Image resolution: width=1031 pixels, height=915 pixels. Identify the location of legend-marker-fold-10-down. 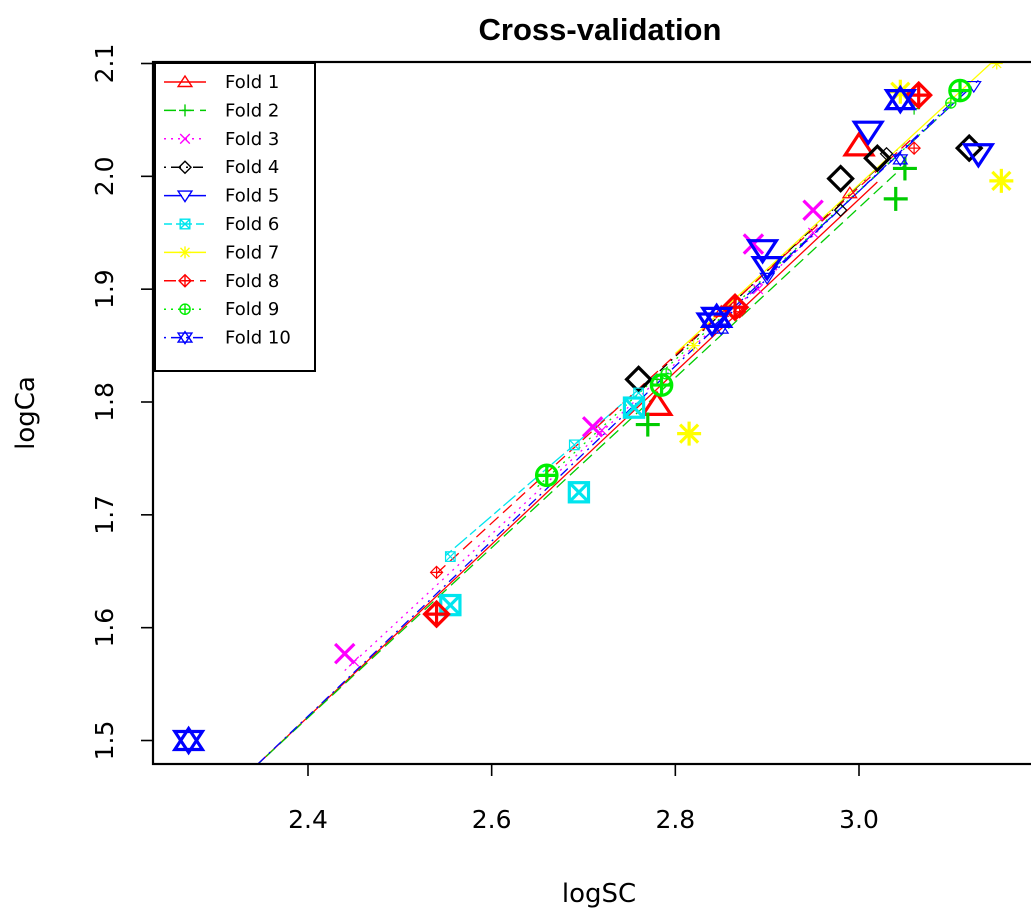
(185, 338).